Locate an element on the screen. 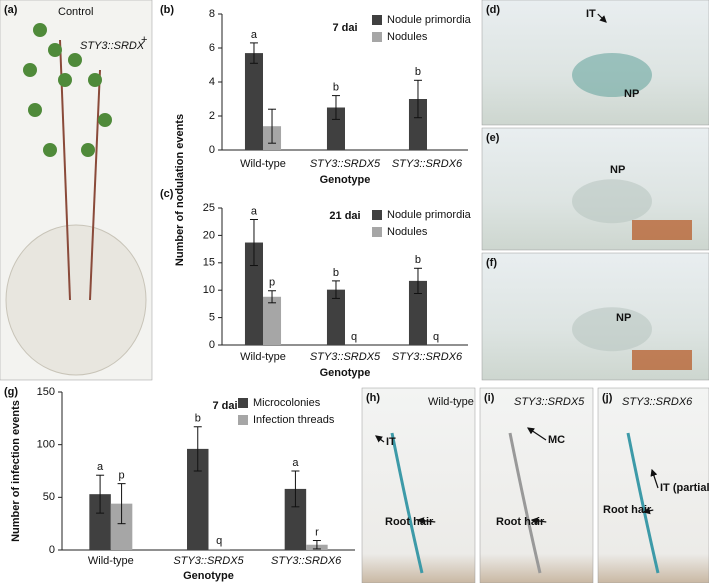 The width and height of the screenshot is (709, 583). panel-letter: (g) is located at coordinates (11, 392).